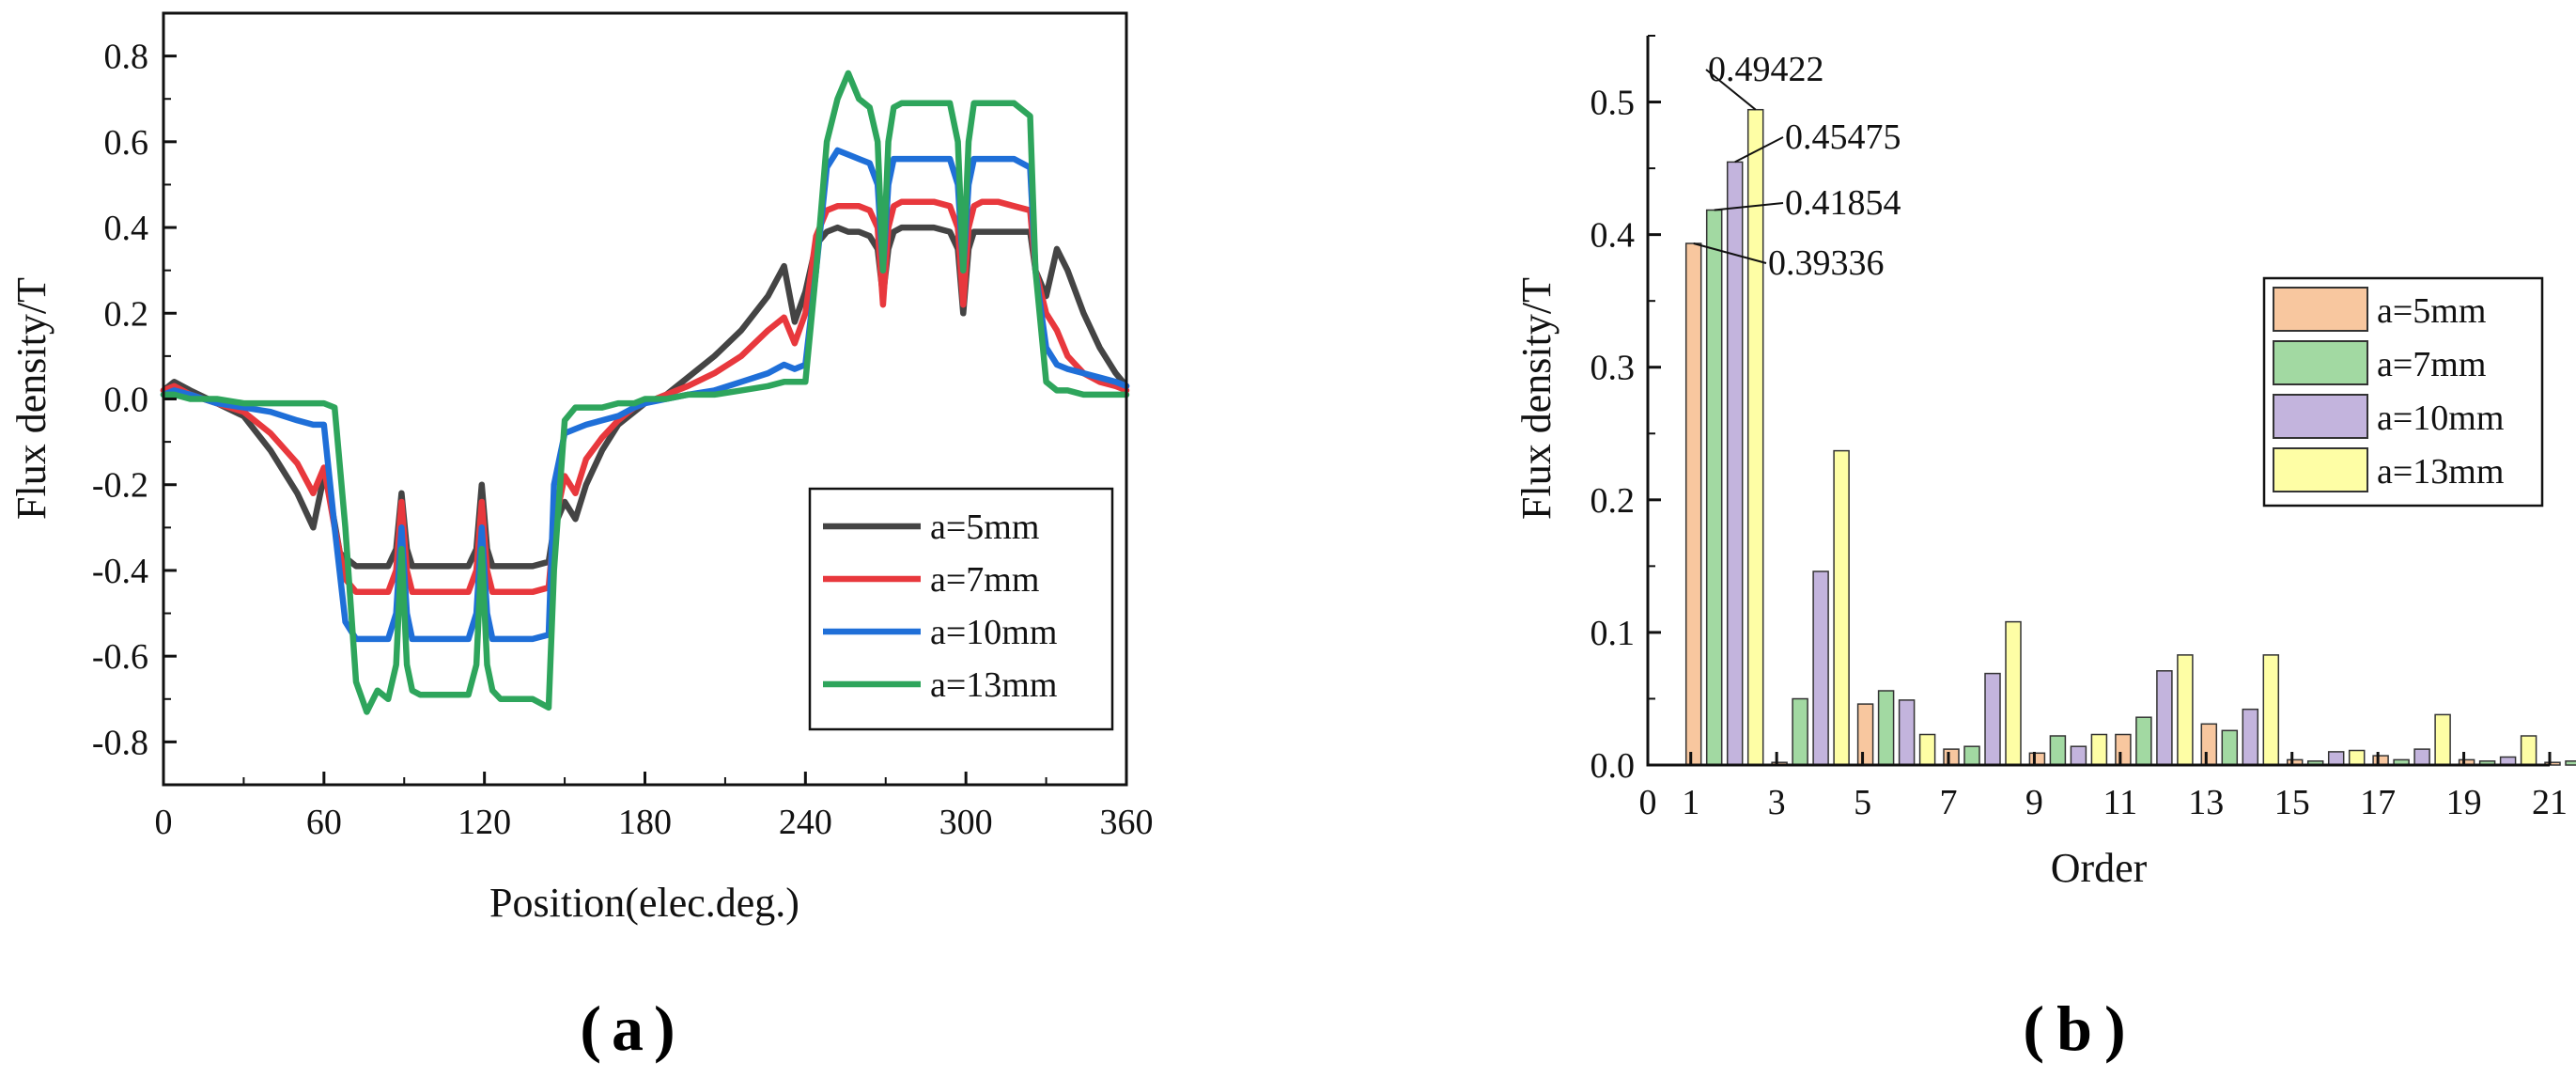 The height and width of the screenshot is (1078, 2576). I want to click on panel-b-y-axis-label: Flux density/T, so click(1536, 398).